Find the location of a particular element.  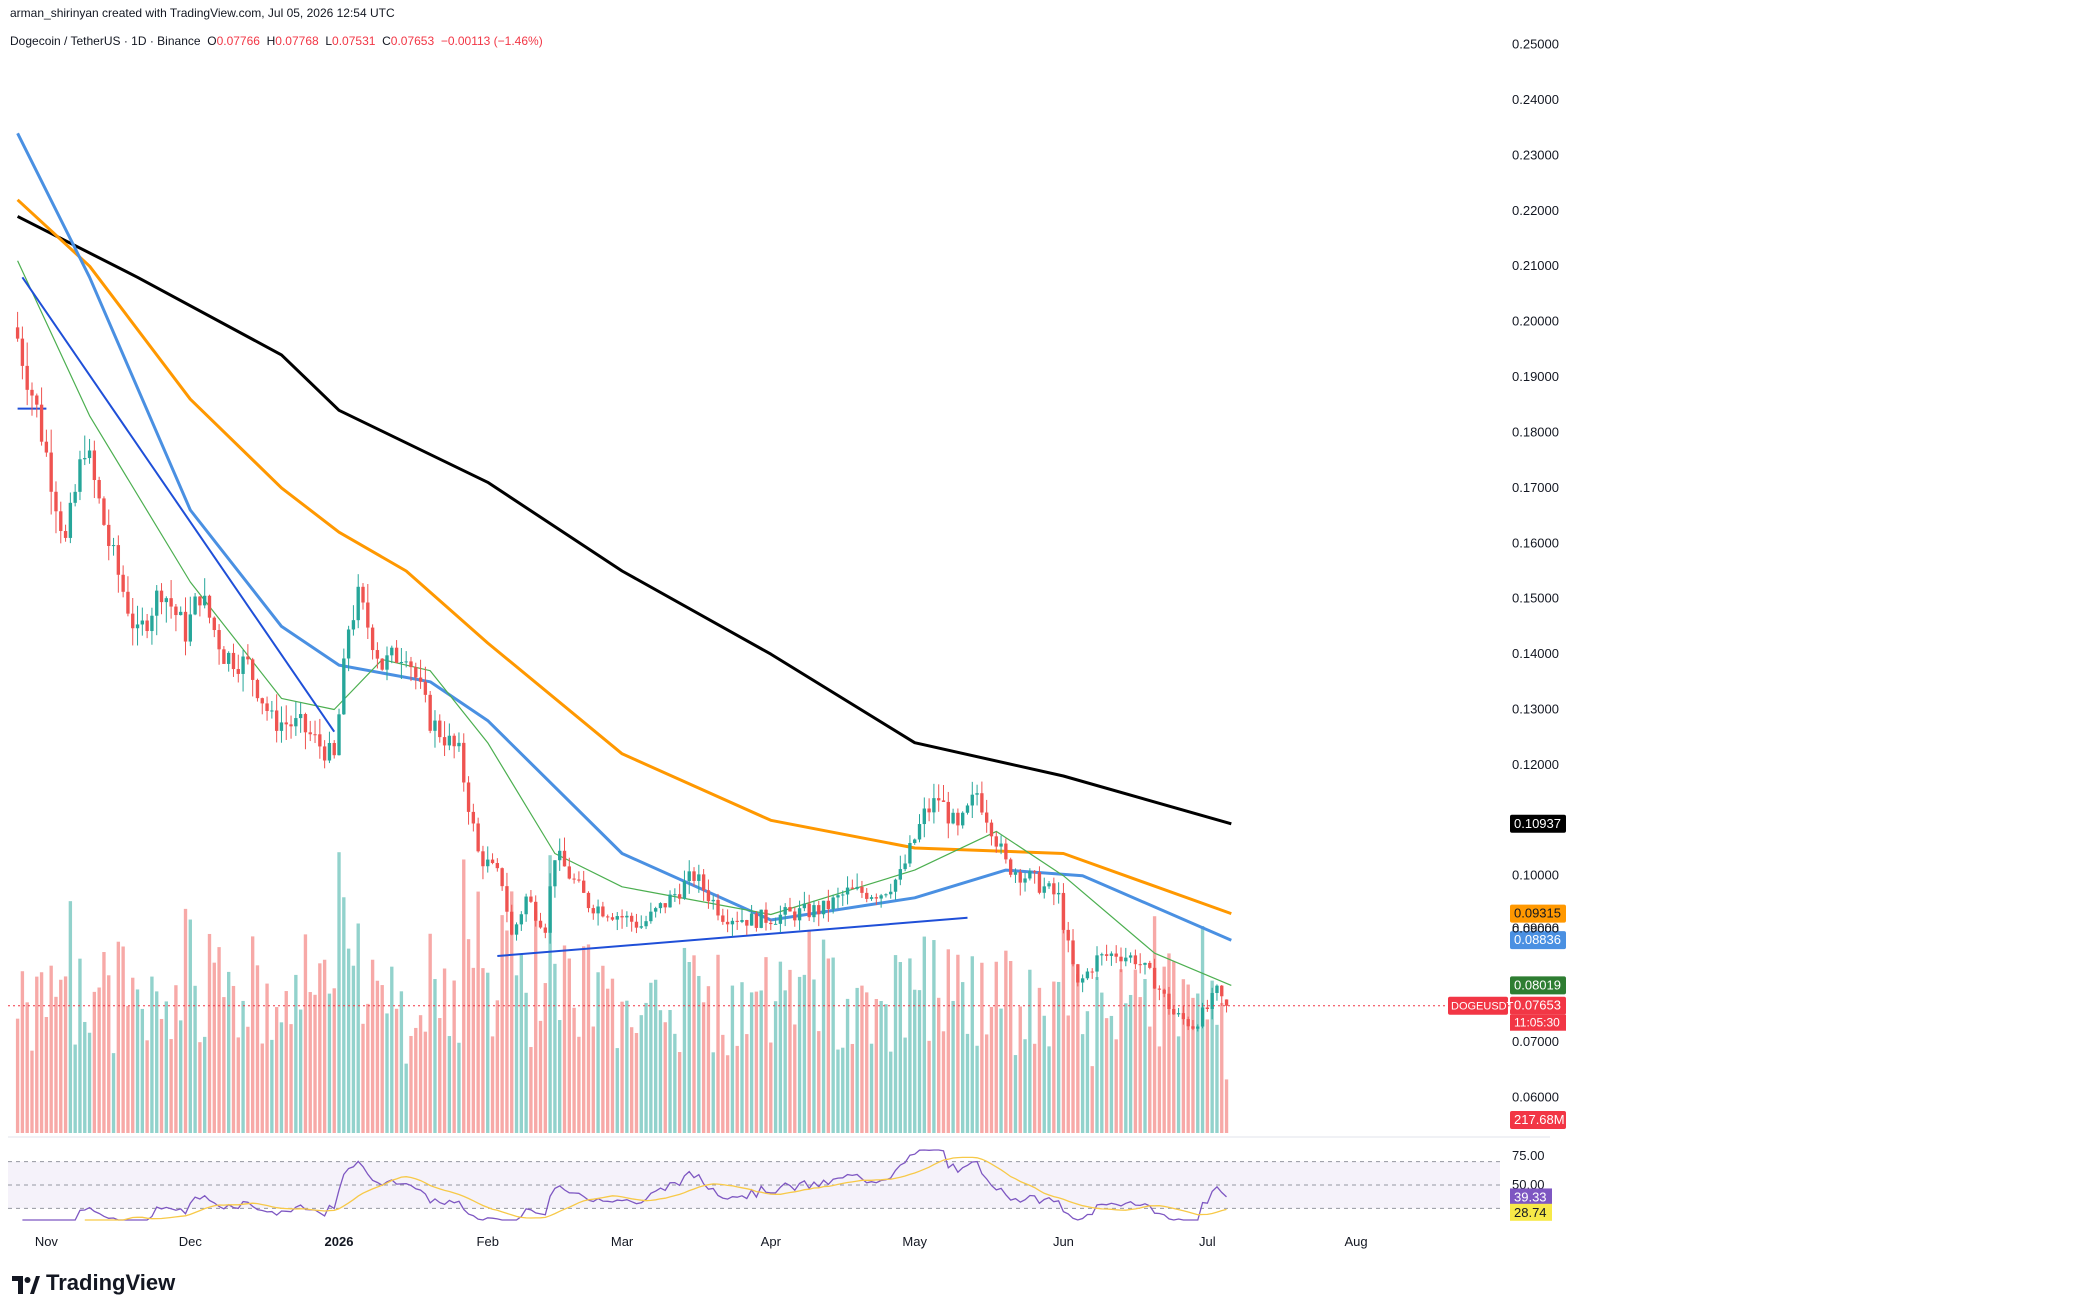

time-tick-label: Apr is located at coordinates (771, 1241).